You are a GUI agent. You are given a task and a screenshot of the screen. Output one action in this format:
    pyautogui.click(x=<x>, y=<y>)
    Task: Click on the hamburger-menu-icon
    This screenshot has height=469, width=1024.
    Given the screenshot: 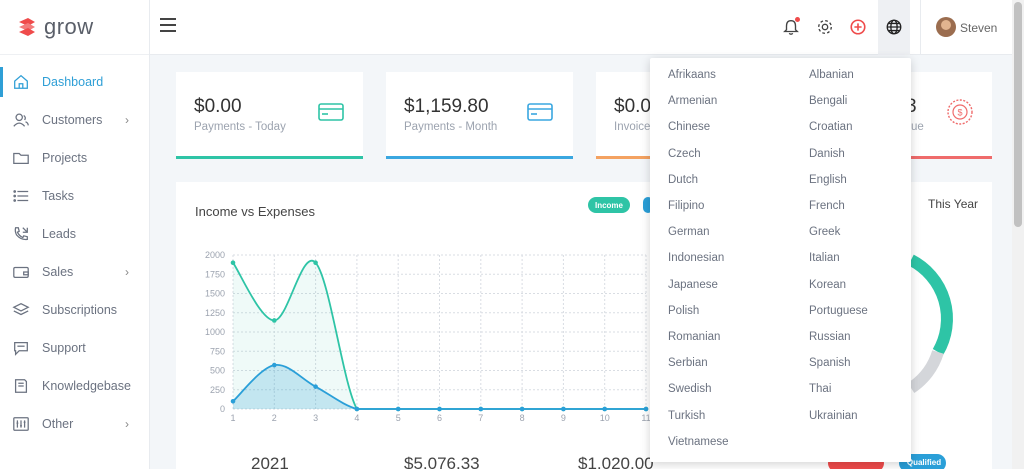 What is the action you would take?
    pyautogui.click(x=168, y=26)
    